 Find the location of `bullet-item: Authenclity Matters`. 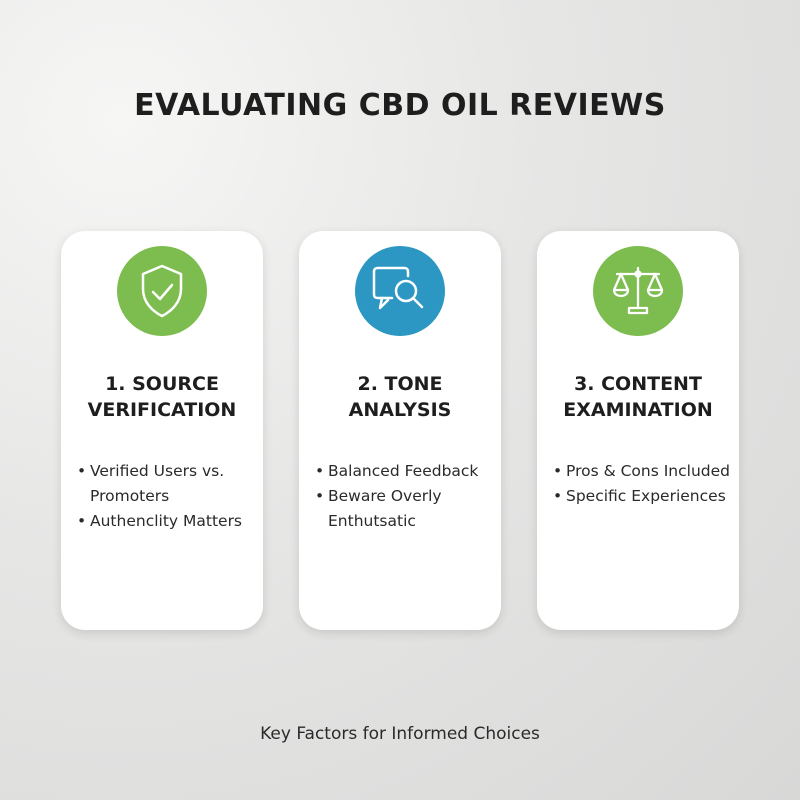

bullet-item: Authenclity Matters is located at coordinates (166, 521).